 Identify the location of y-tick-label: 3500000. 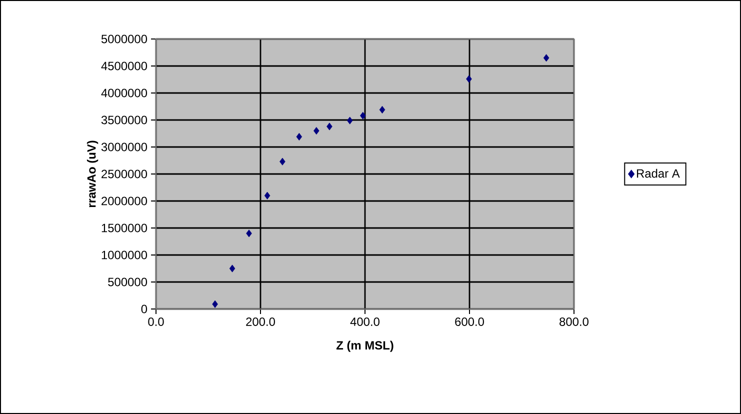
(124, 120).